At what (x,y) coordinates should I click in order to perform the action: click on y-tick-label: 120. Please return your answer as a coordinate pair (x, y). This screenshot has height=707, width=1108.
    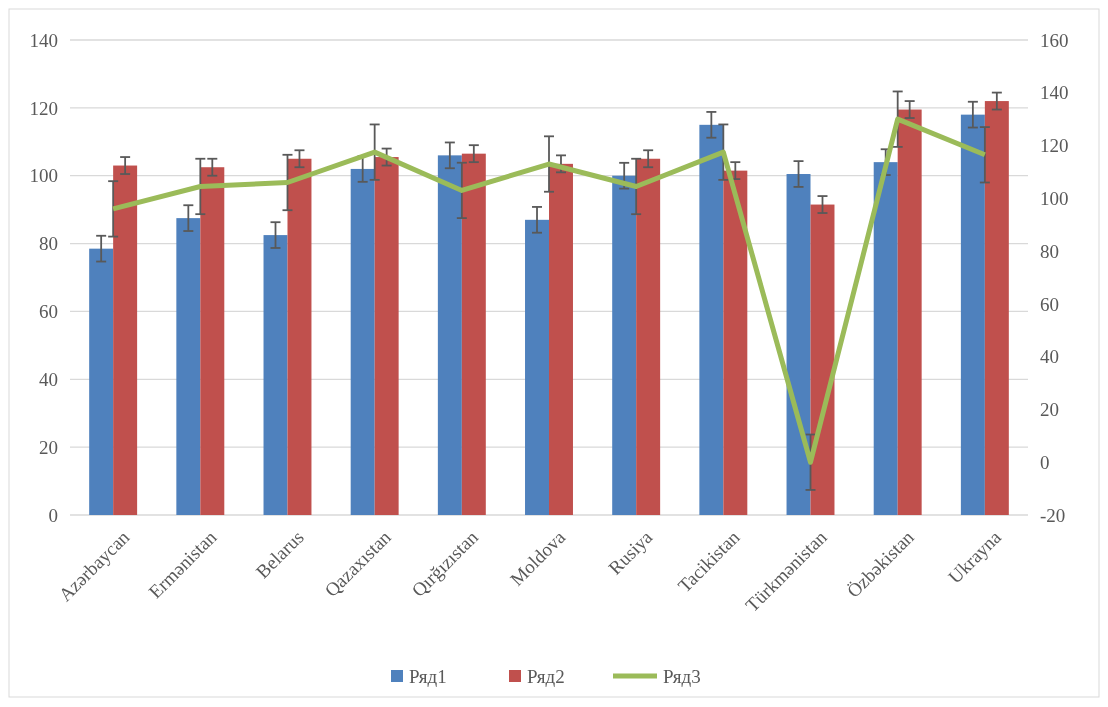
    Looking at the image, I should click on (43, 108).